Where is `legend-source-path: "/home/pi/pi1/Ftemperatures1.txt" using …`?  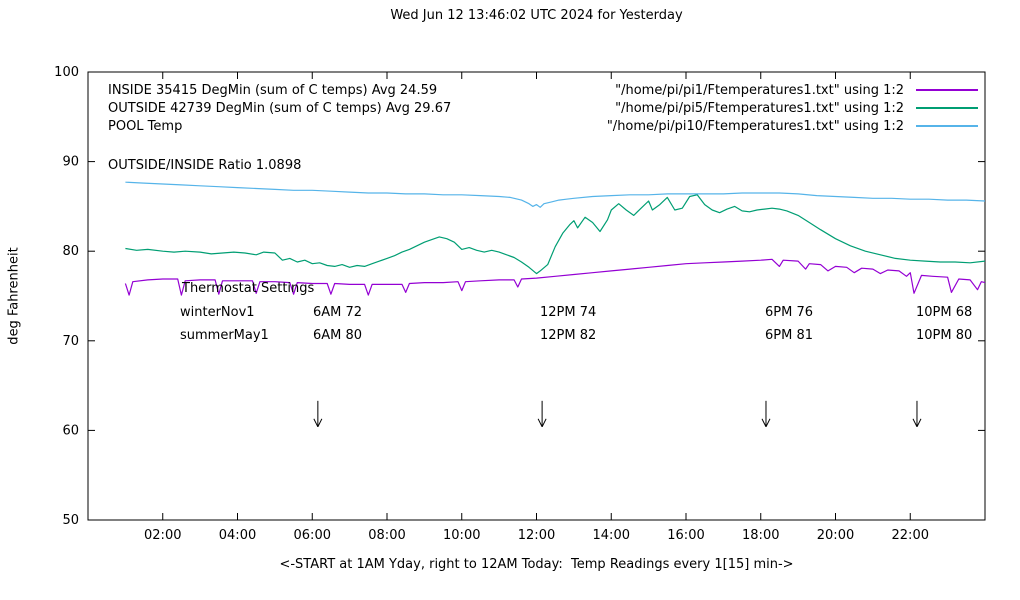 legend-source-path: "/home/pi/pi1/Ftemperatures1.txt" using … is located at coordinates (759, 90).